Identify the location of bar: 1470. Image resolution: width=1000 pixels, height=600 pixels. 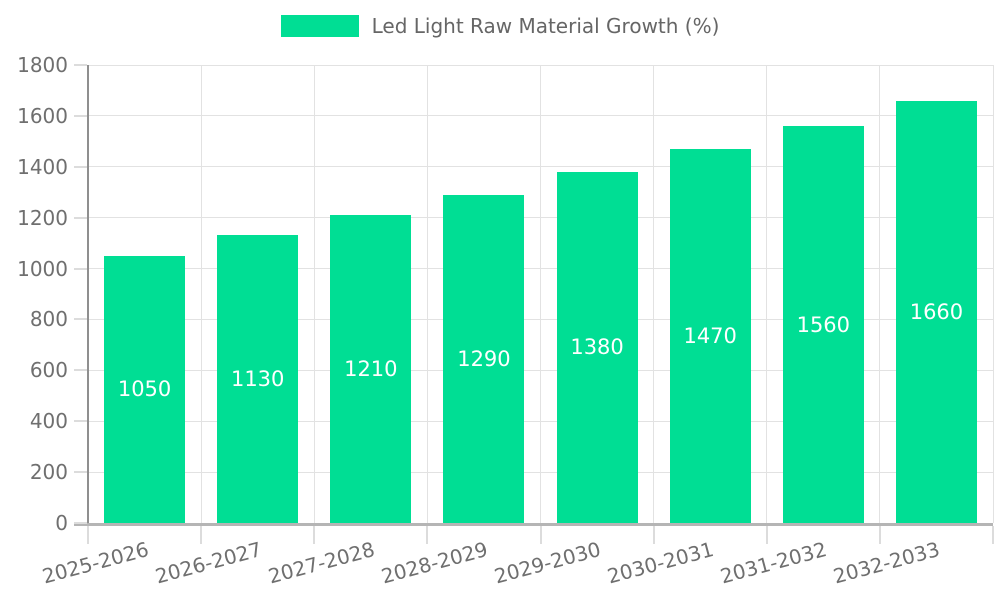
(710, 335).